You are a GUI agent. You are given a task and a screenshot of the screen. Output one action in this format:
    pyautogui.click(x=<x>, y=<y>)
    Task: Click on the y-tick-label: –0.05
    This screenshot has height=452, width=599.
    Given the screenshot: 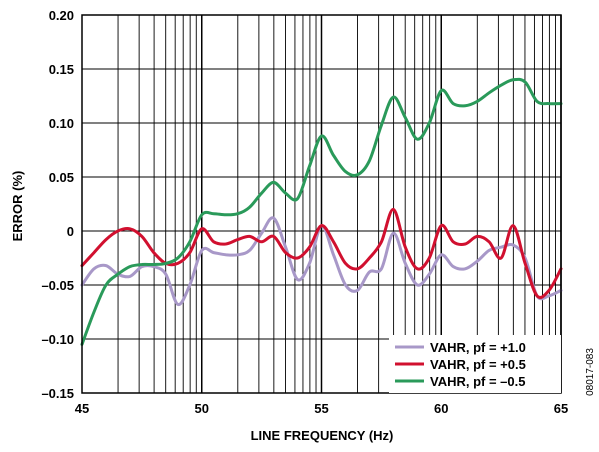 What is the action you would take?
    pyautogui.click(x=57, y=285)
    